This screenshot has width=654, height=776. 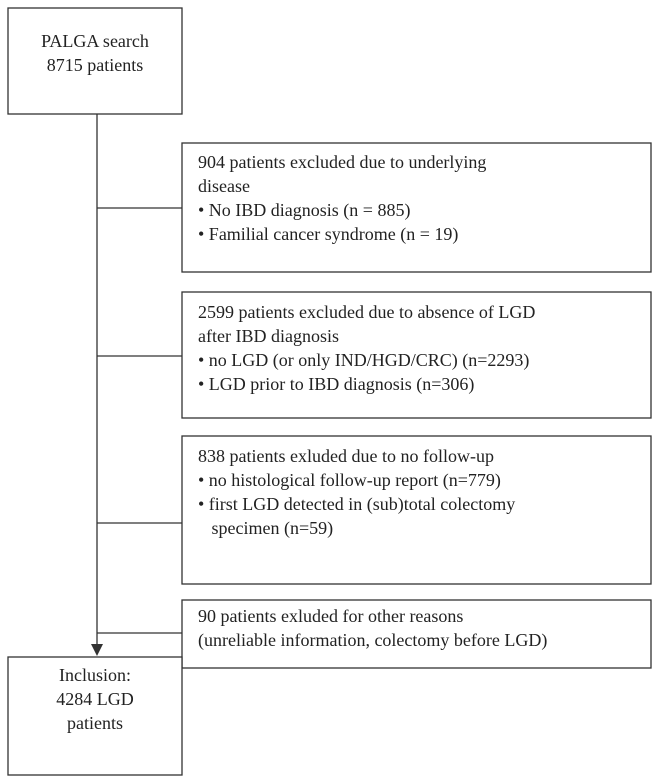 What do you see at coordinates (95, 41) in the screenshot?
I see `box-text: PALGA search` at bounding box center [95, 41].